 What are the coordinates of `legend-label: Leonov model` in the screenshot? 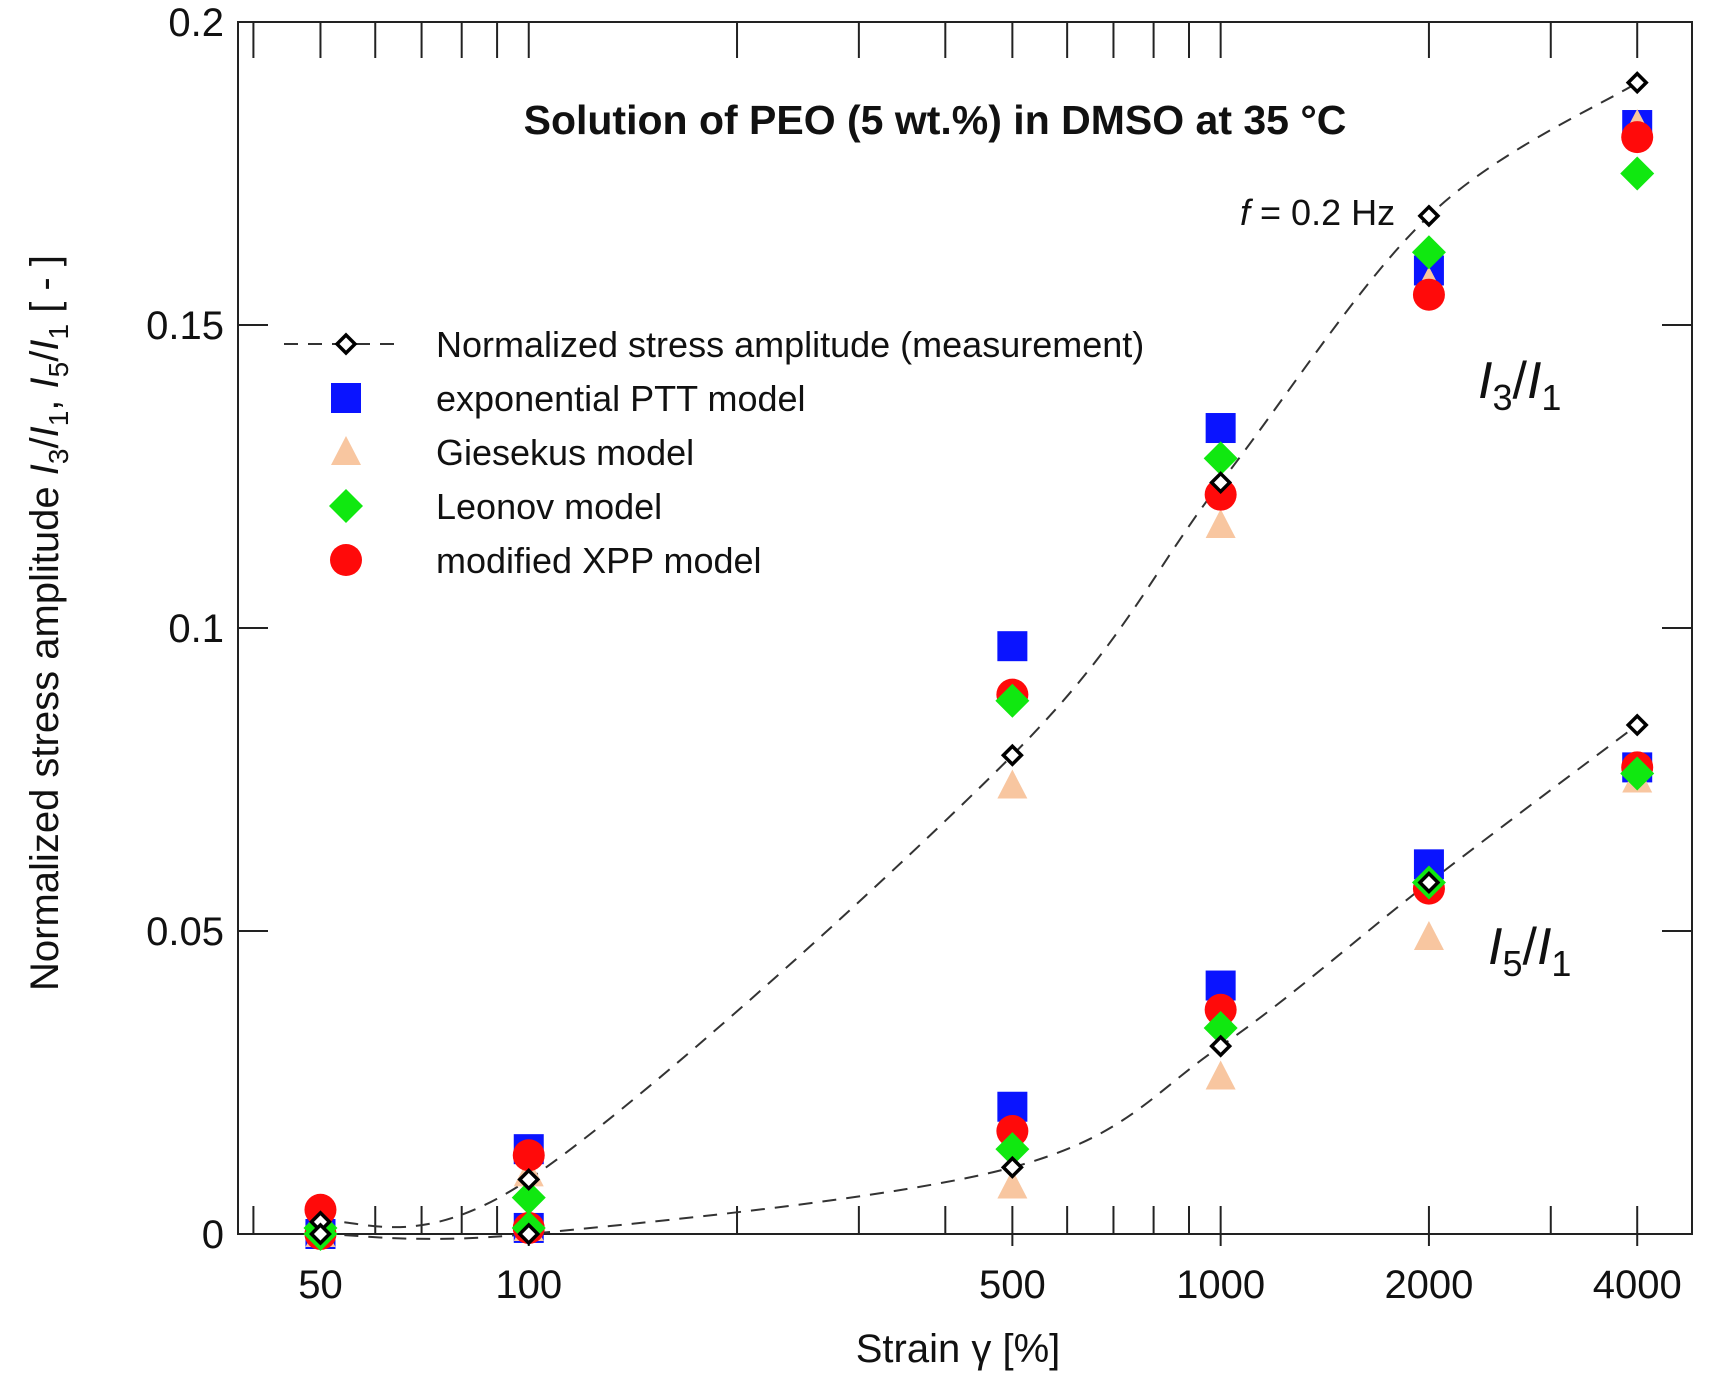 It's located at (549, 506).